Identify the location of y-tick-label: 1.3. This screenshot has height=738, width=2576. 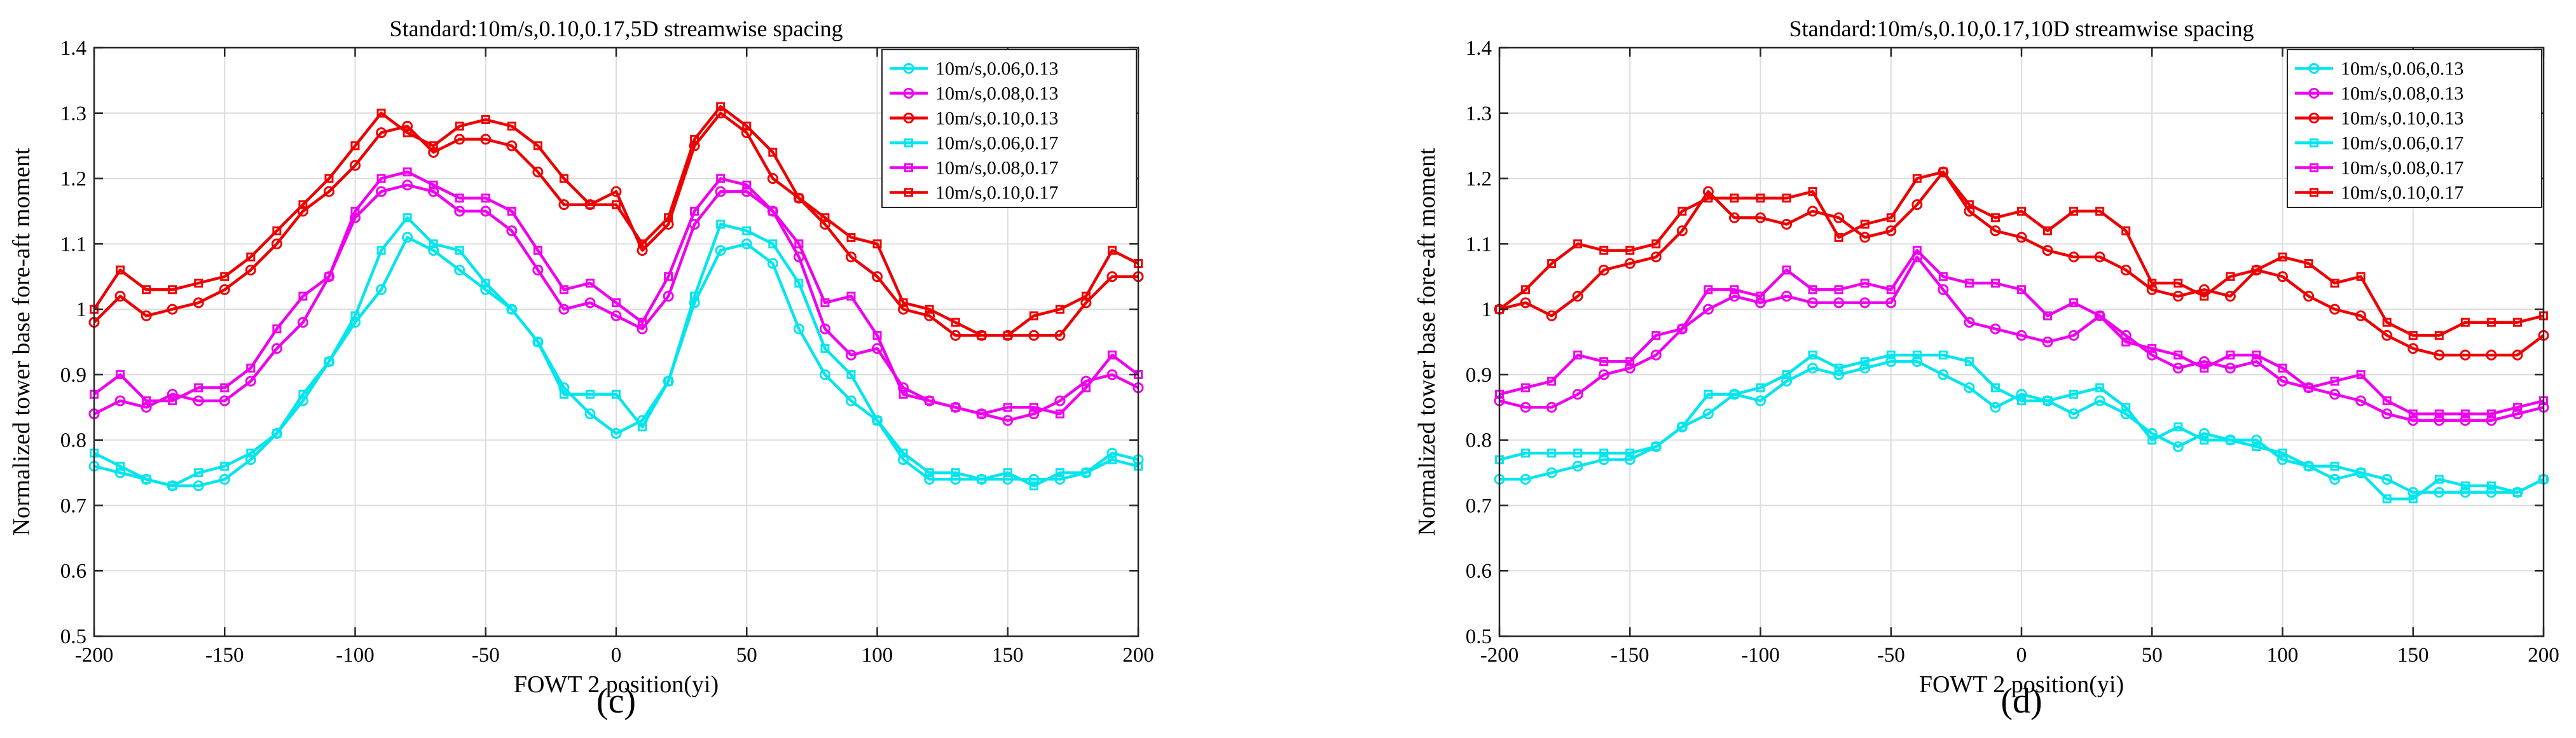
(1479, 113).